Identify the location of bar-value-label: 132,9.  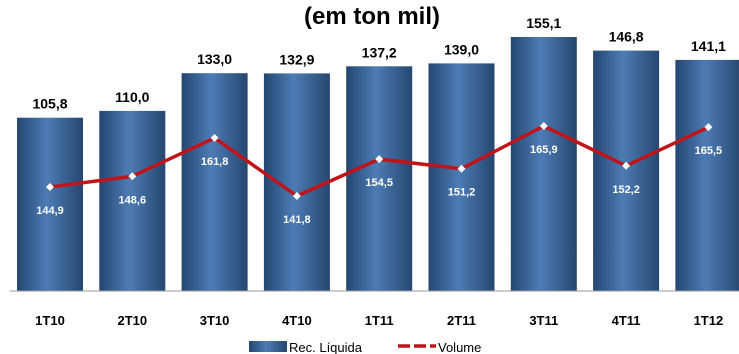
(296, 59).